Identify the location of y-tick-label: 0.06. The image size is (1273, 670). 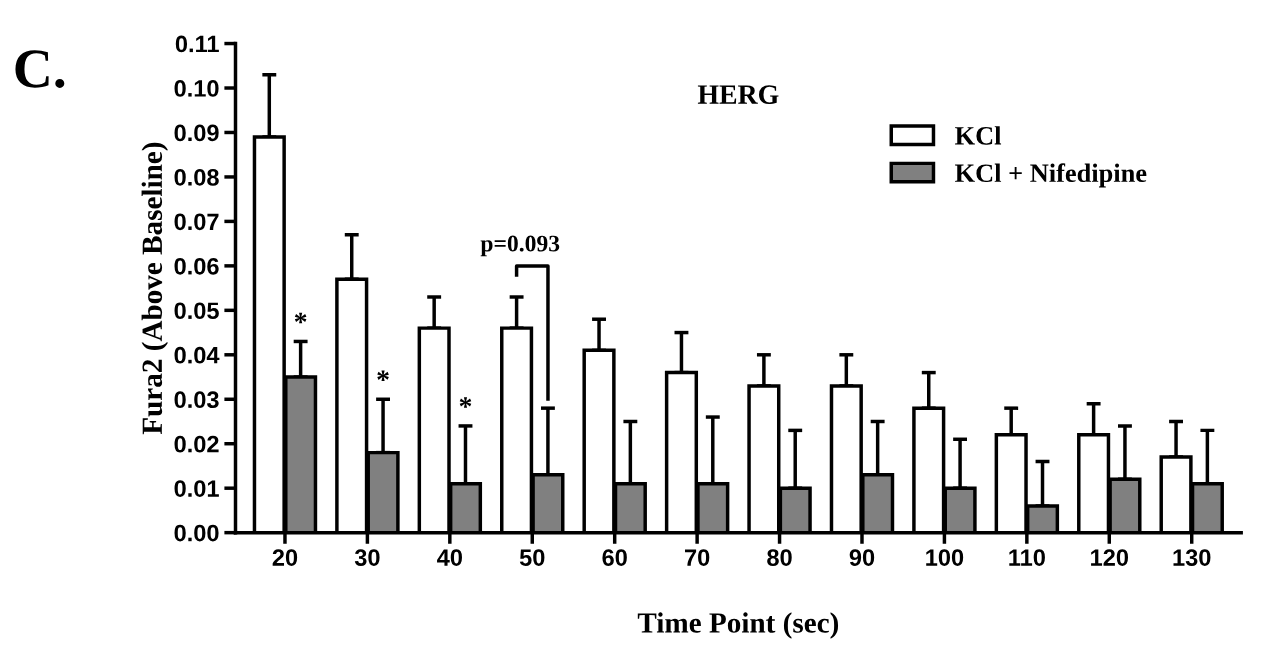
(196, 266).